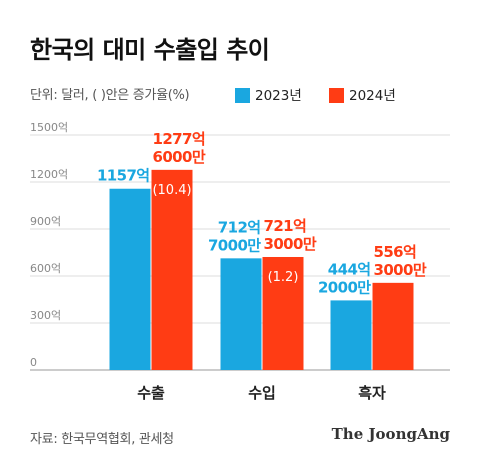 Image resolution: width=480 pixels, height=465 pixels. Describe the element at coordinates (344, 287) in the screenshot. I see `data-label: 2000만` at that location.